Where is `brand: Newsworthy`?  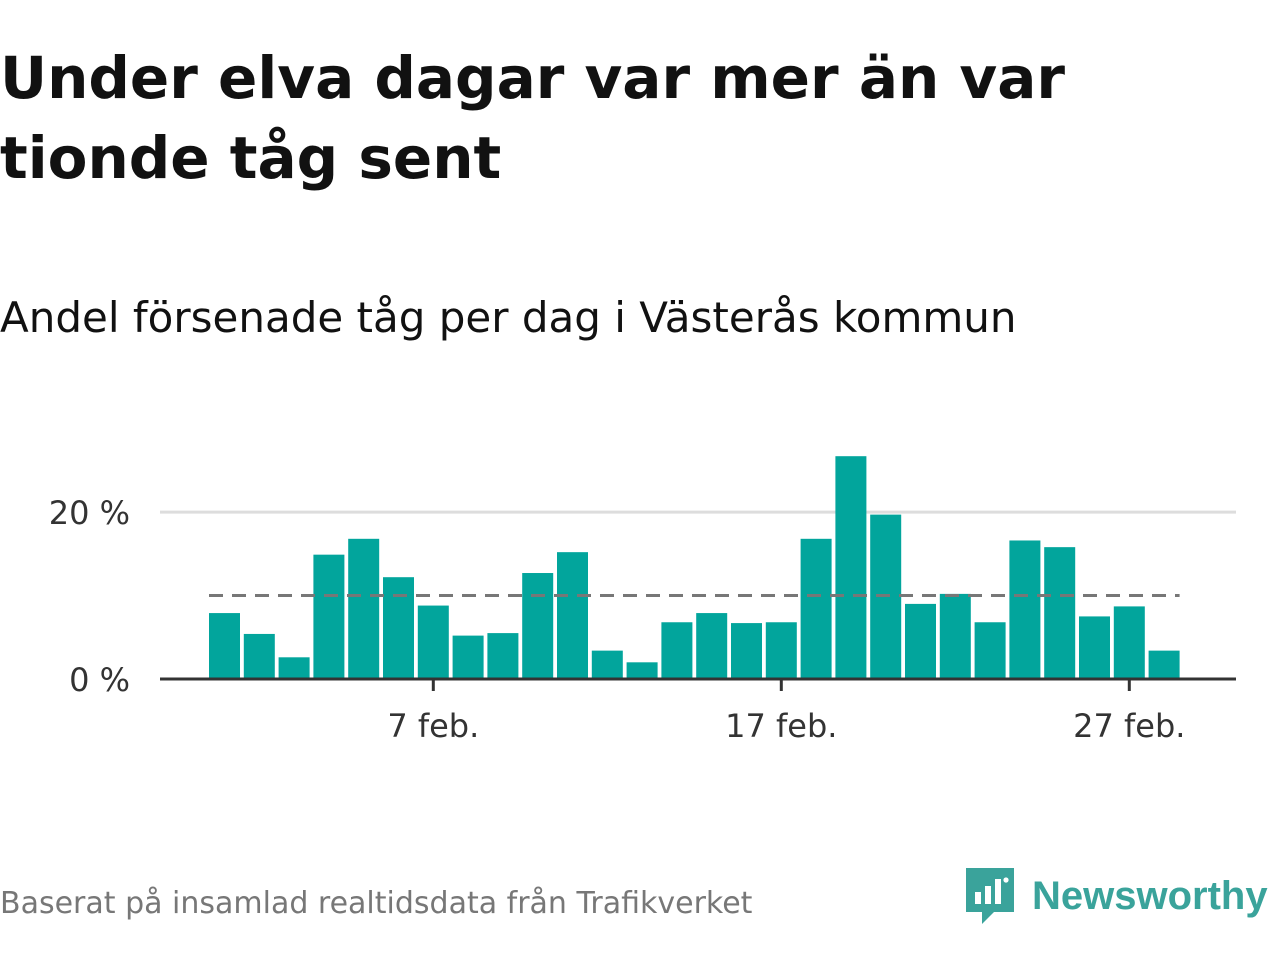
brand: Newsworthy is located at coordinates (1116, 896).